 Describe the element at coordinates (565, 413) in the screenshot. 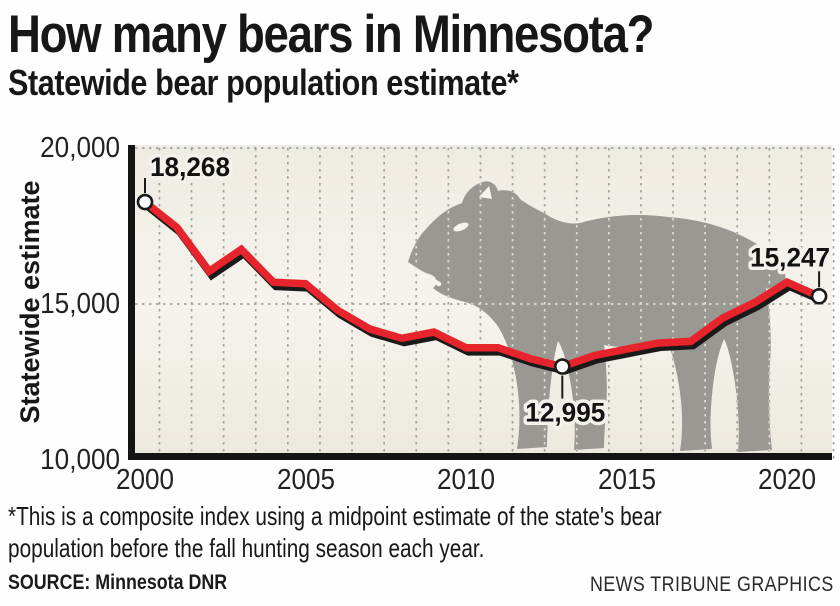

I see `data-value-label: 12,995` at that location.